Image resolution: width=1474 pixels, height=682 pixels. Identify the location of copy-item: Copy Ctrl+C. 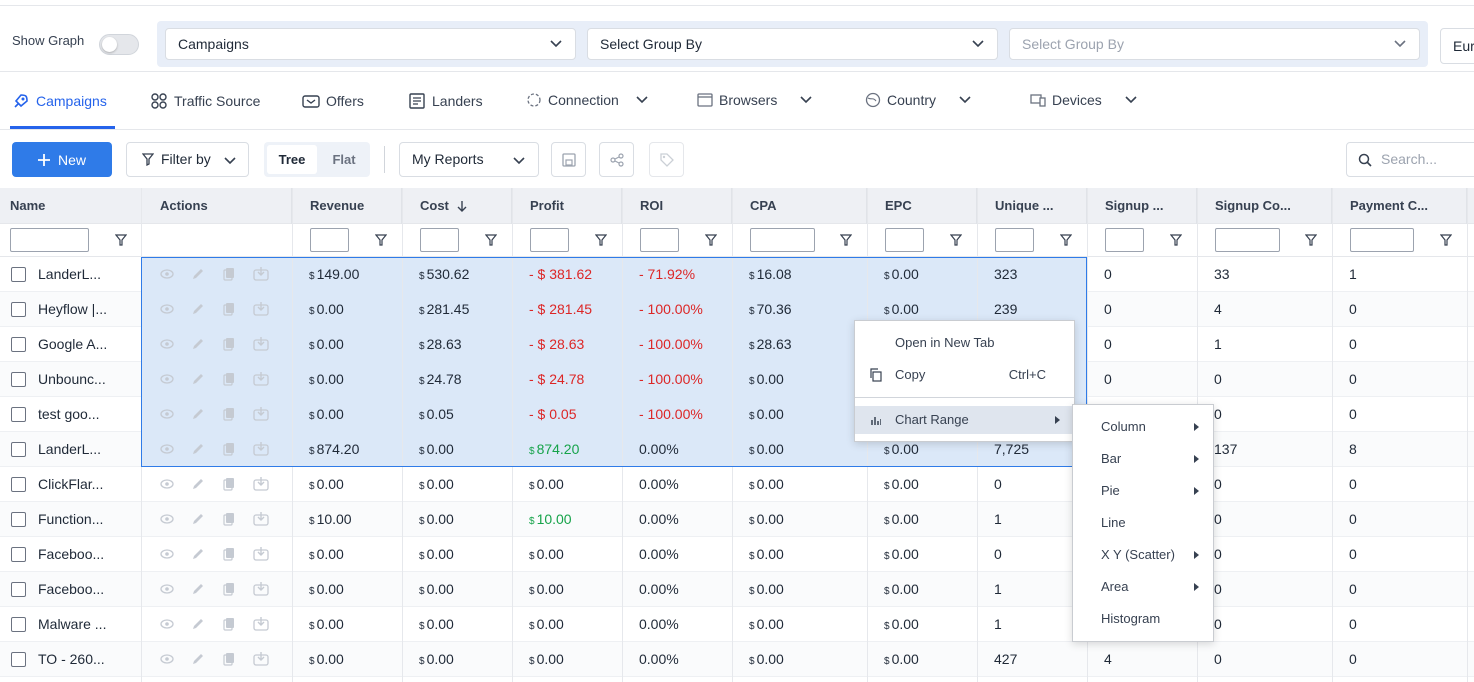
(964, 375).